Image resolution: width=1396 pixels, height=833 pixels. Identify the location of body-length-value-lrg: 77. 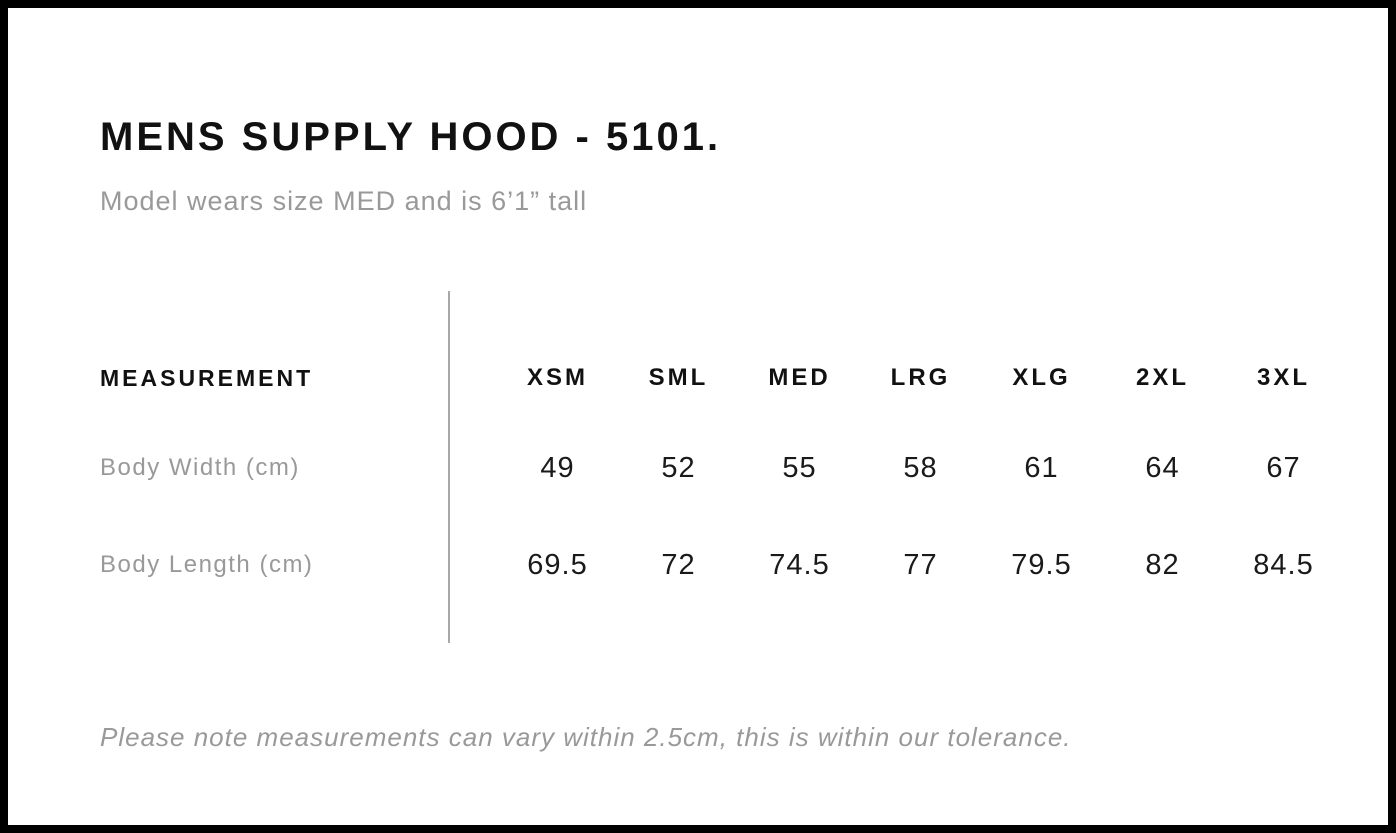
(920, 564).